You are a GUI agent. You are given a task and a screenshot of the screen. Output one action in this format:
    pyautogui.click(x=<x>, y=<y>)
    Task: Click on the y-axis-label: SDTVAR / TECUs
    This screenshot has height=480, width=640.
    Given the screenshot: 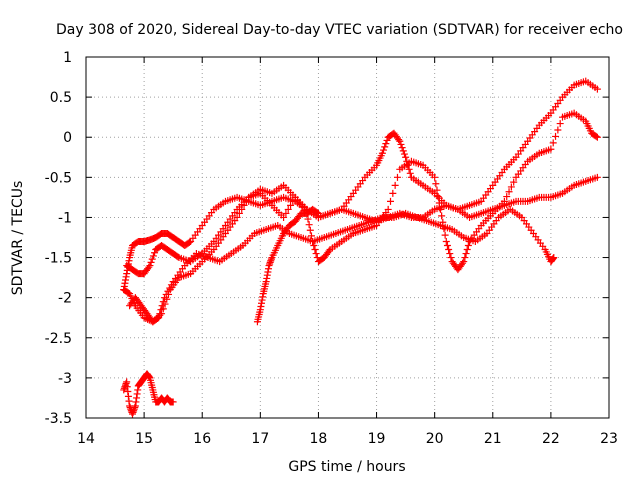 What is the action you would take?
    pyautogui.click(x=18, y=238)
    